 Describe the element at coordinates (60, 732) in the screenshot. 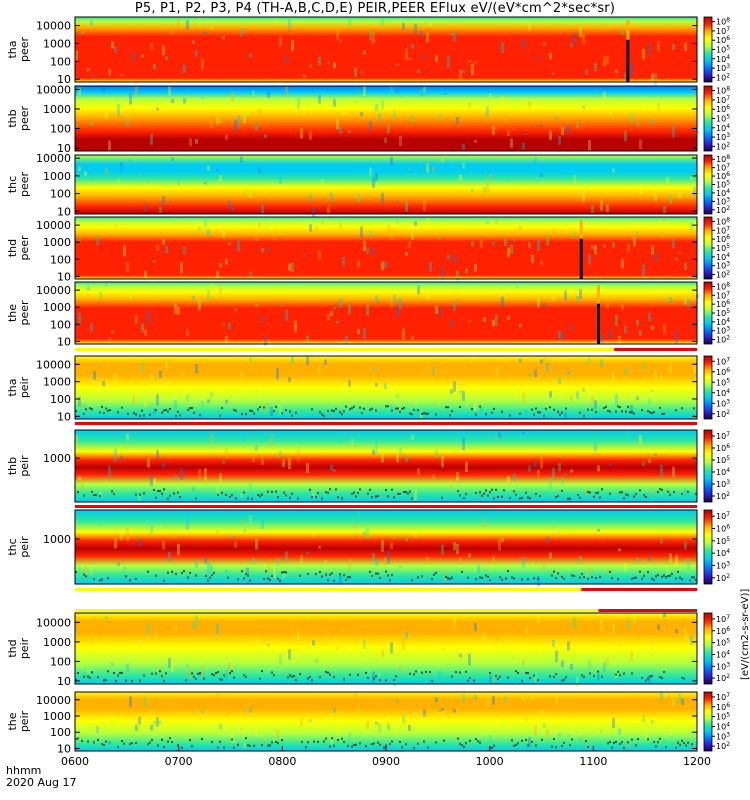

I see `y-tick-label: 100` at that location.